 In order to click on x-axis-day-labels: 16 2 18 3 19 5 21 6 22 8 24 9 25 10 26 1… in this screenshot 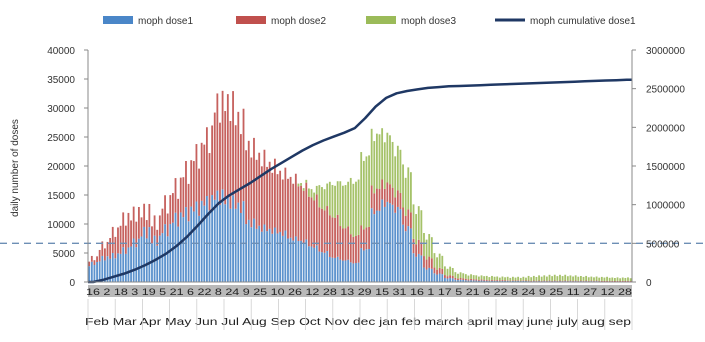, I will do `click(359, 292)`.